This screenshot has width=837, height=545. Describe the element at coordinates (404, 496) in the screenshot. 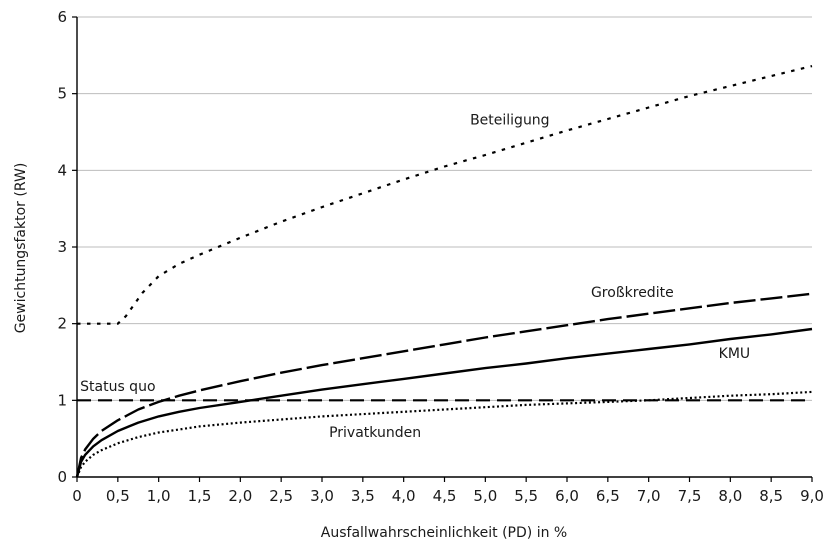

I see `x-tick-label: 4,0` at that location.